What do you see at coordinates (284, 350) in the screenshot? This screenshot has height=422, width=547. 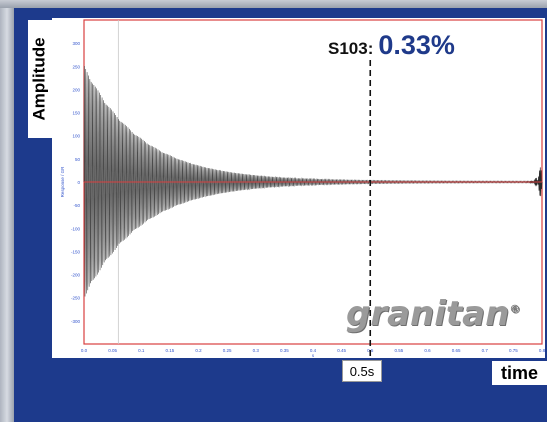 I see `x-tick-label: 0.35` at bounding box center [284, 350].